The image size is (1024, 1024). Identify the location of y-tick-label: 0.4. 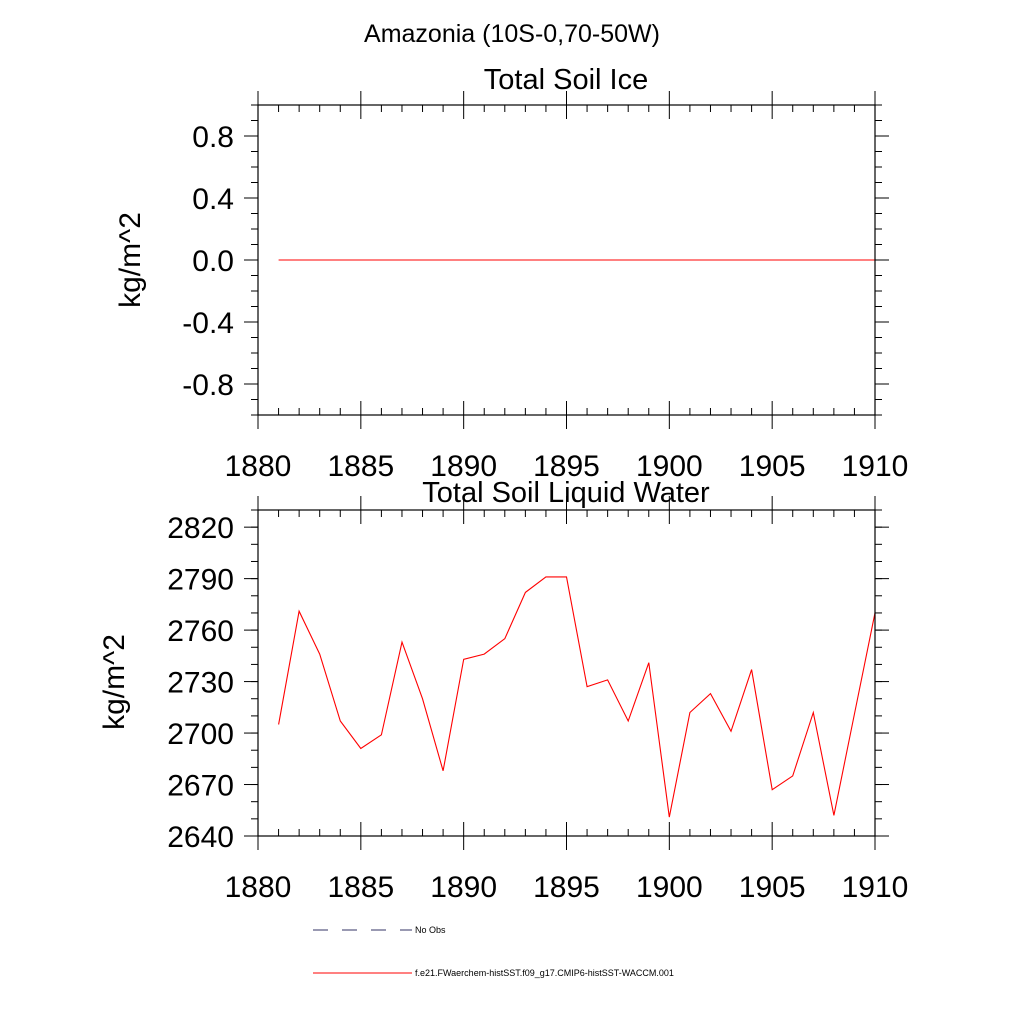
(213, 199).